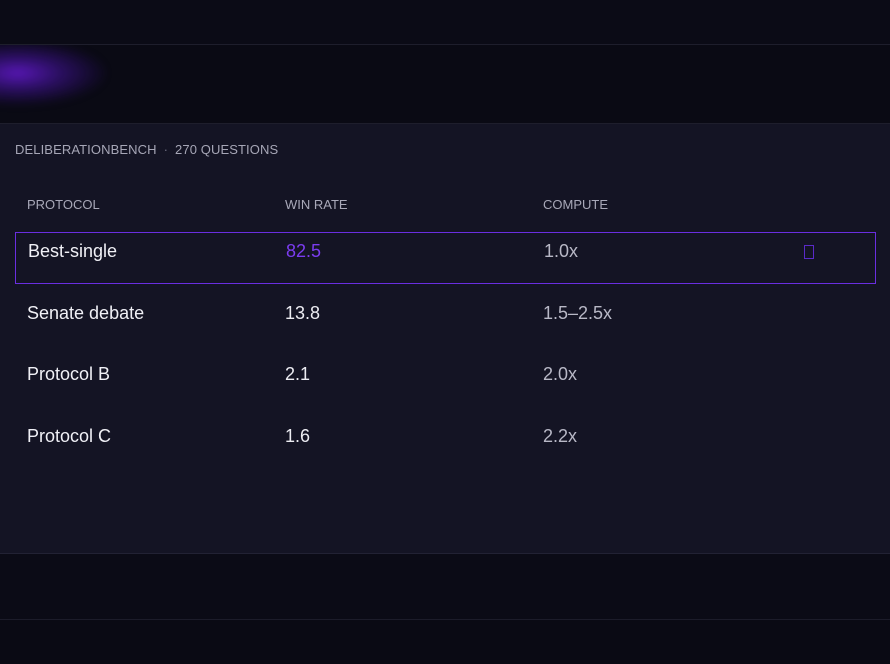 The image size is (890, 664). Describe the element at coordinates (445, 258) in the screenshot. I see `table-row-best-single: Best-single 82.5 1.0x` at that location.